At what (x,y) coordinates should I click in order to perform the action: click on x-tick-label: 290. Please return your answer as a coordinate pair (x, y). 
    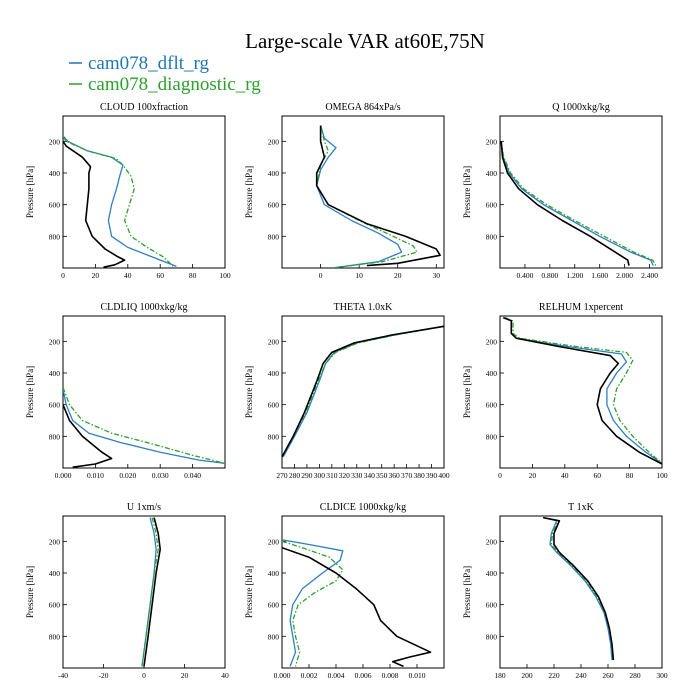
    Looking at the image, I should click on (307, 475).